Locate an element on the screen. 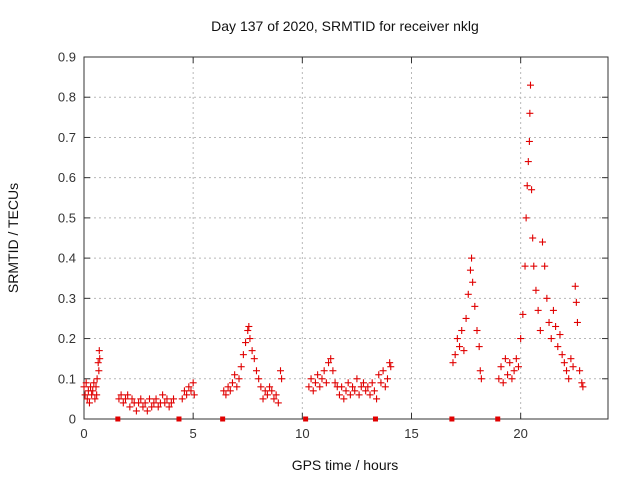 The image size is (640, 480). y-tick-label: 0.6 is located at coordinates (67, 177).